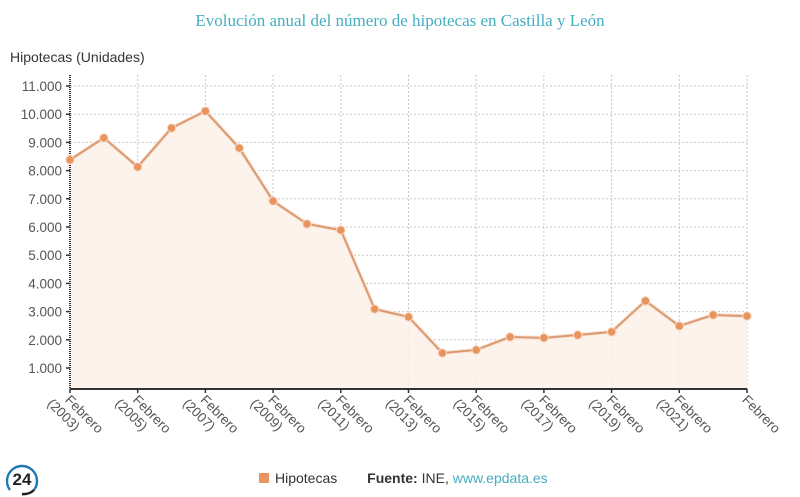 The width and height of the screenshot is (800, 497). Describe the element at coordinates (104, 138) in the screenshot. I see `data-point-2004` at that location.